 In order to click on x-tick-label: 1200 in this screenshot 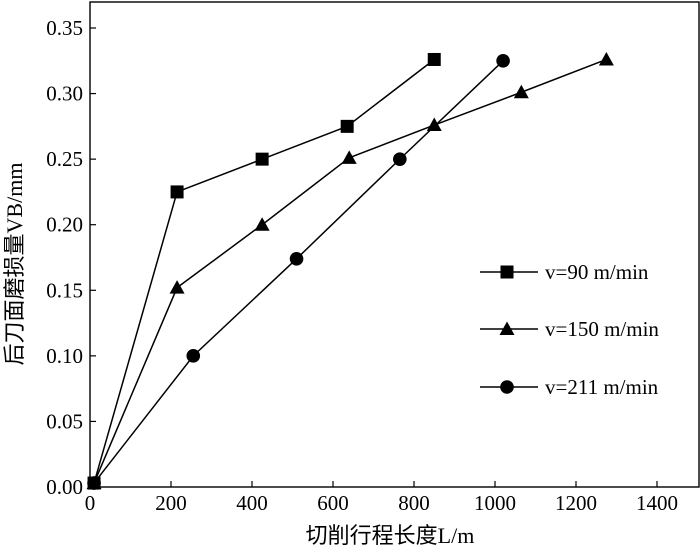, I will do `click(576, 503)`.